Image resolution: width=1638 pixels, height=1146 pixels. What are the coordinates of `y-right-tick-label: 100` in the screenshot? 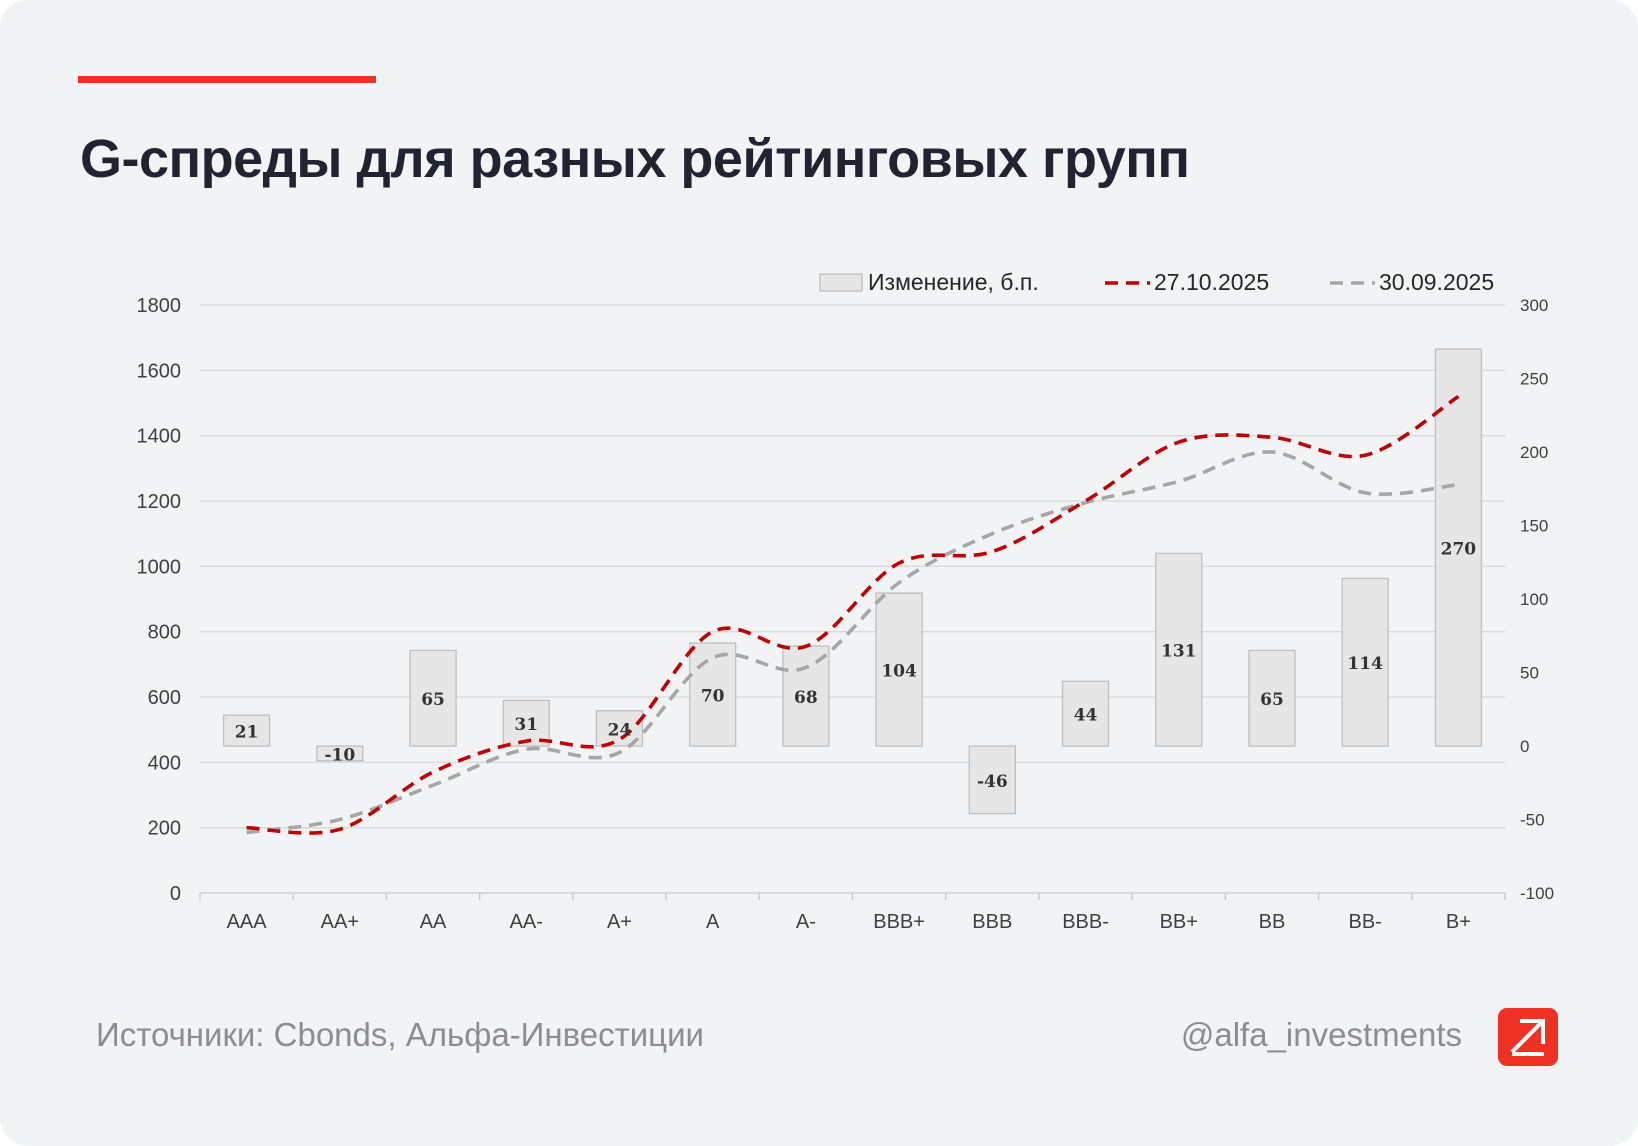 It's located at (1534, 599).